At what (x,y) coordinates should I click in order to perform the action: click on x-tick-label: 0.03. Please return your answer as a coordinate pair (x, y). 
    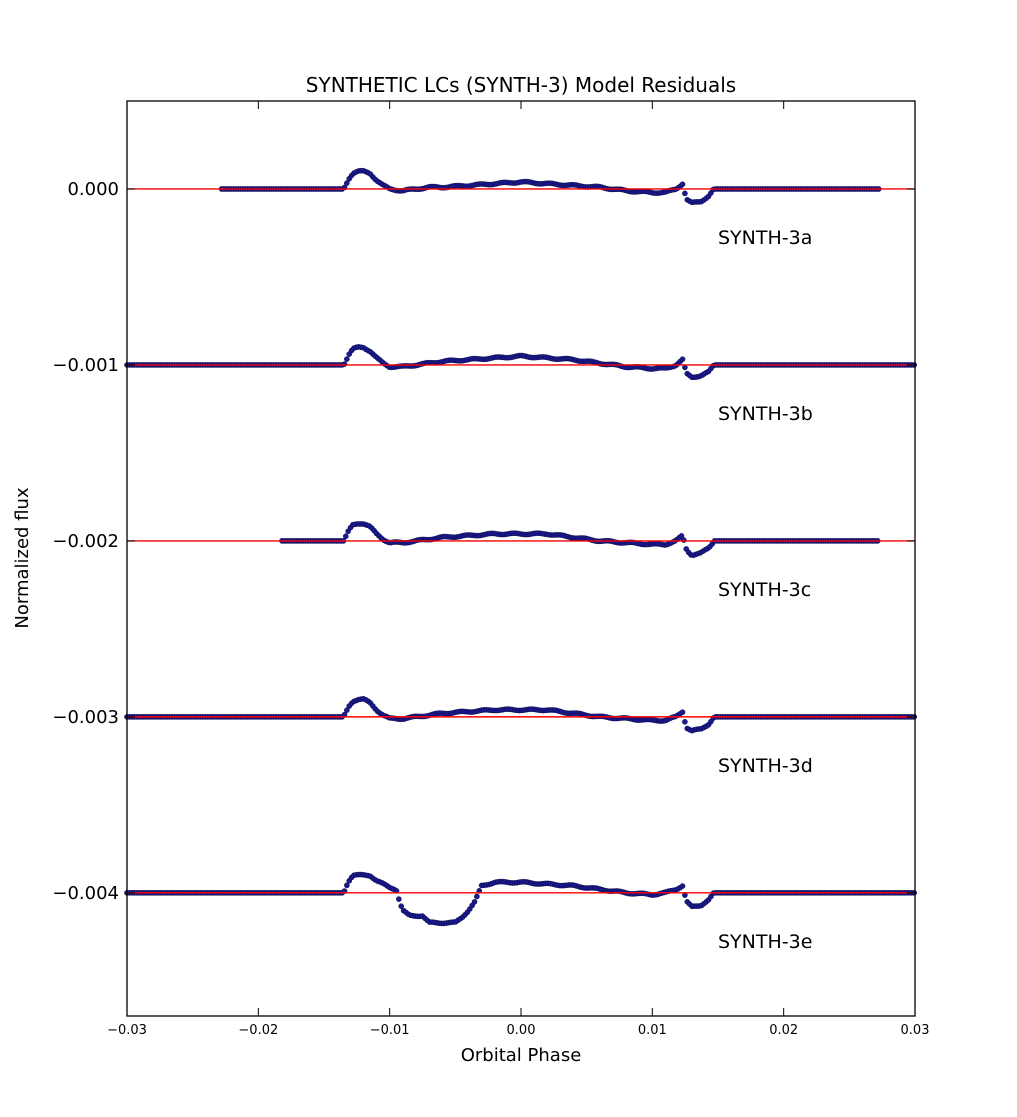
    Looking at the image, I should click on (915, 1030).